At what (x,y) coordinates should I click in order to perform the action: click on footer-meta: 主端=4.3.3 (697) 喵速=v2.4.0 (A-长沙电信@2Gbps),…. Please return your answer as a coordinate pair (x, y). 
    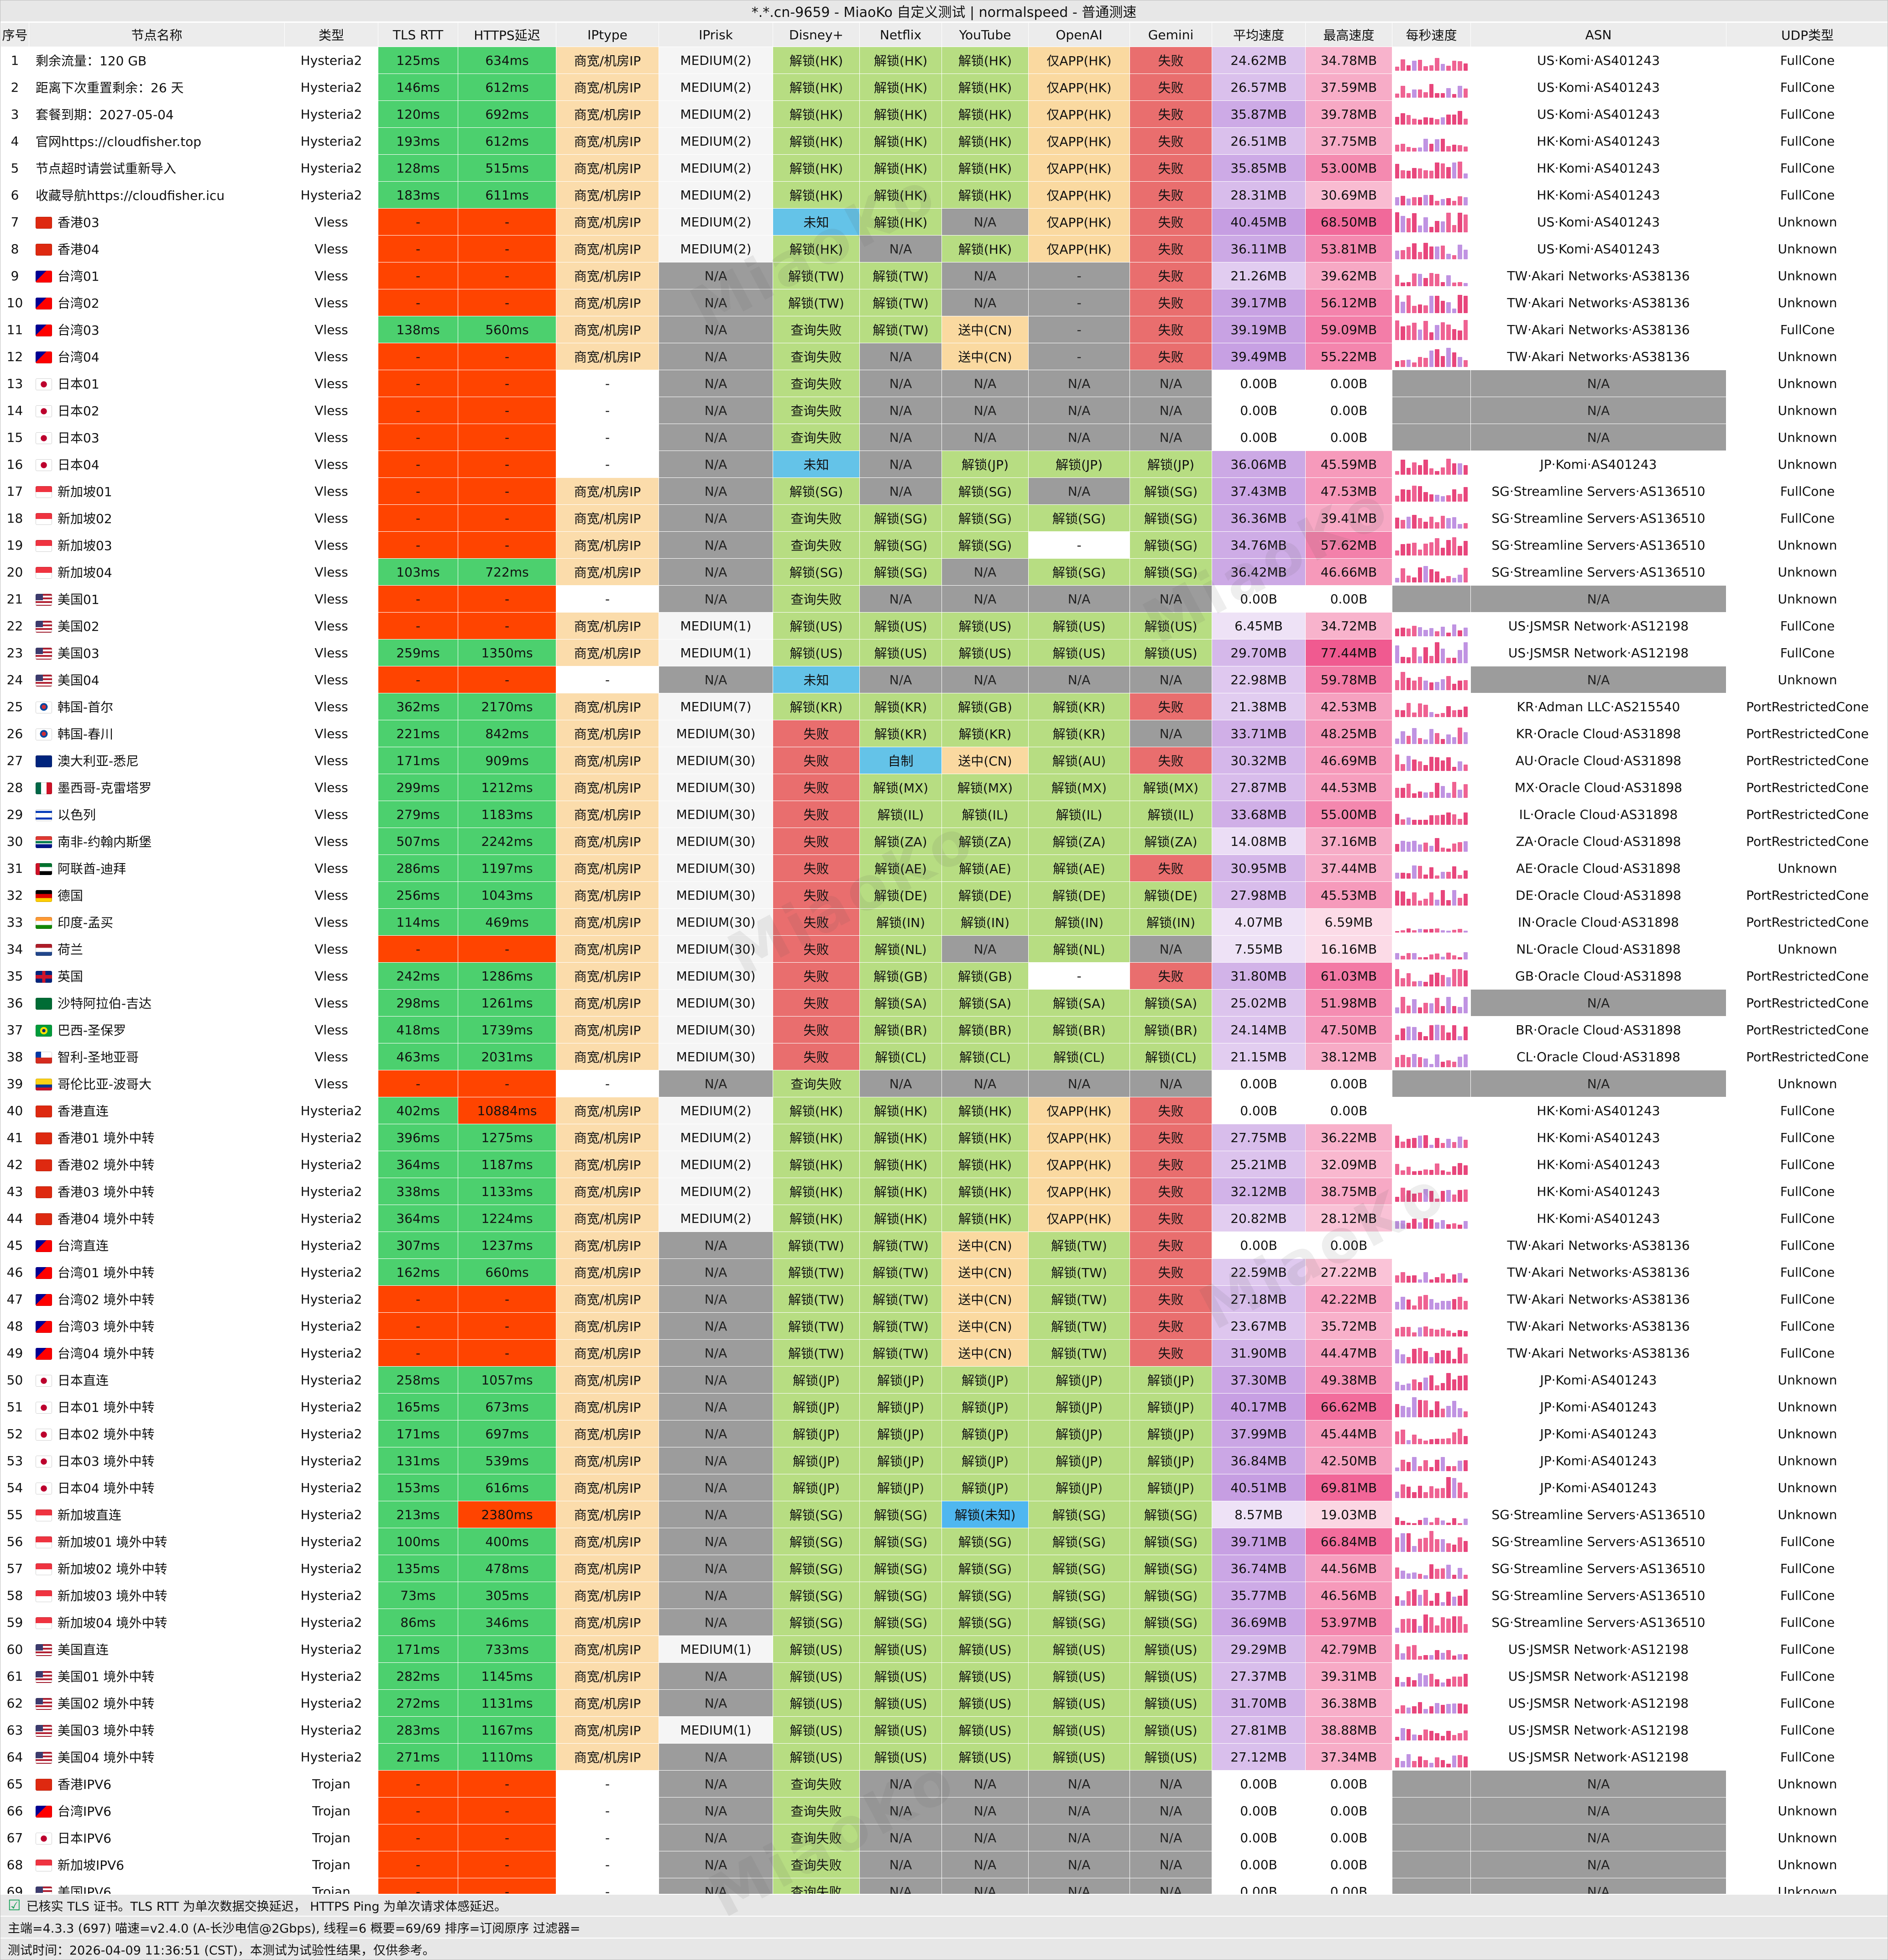
    Looking at the image, I should click on (944, 1927).